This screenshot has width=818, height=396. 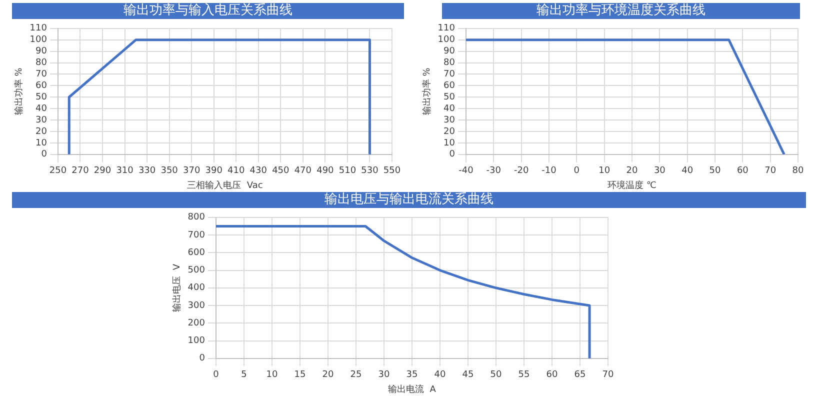 I want to click on x-tick-label: 290, so click(x=103, y=171).